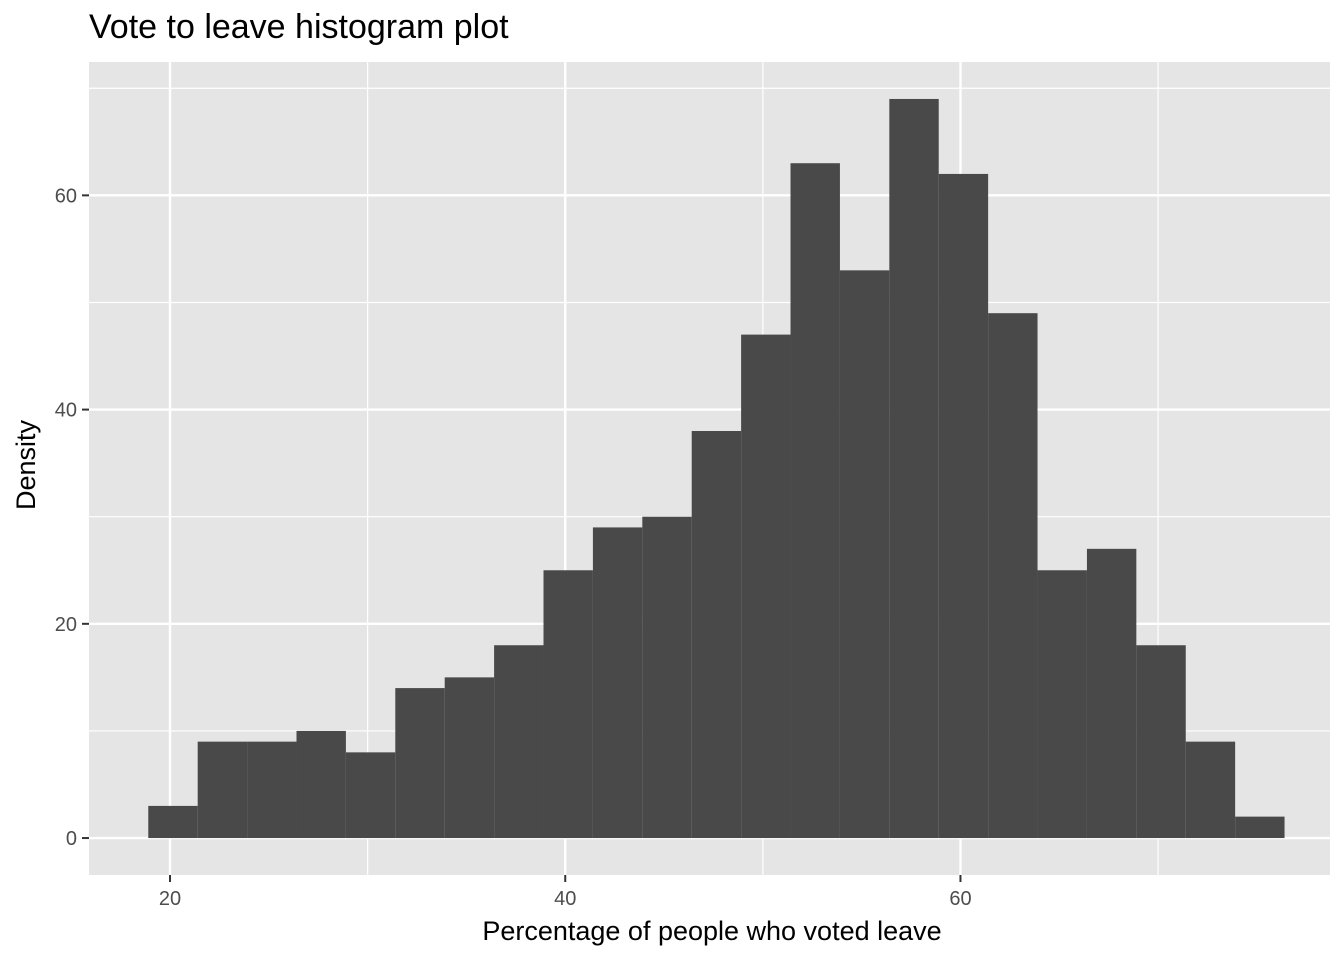  I want to click on y-tick-label: 40, so click(66, 411).